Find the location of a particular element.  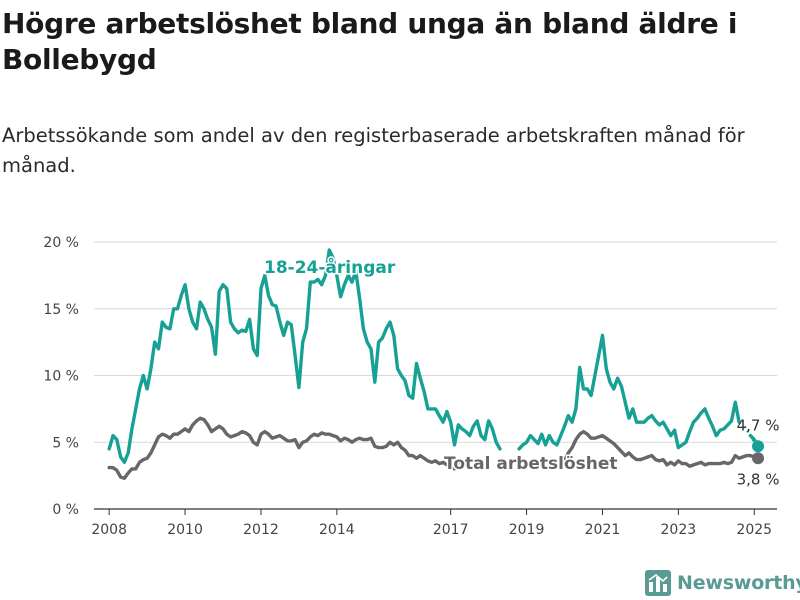

x-tick-label: 2021 is located at coordinates (603, 530).